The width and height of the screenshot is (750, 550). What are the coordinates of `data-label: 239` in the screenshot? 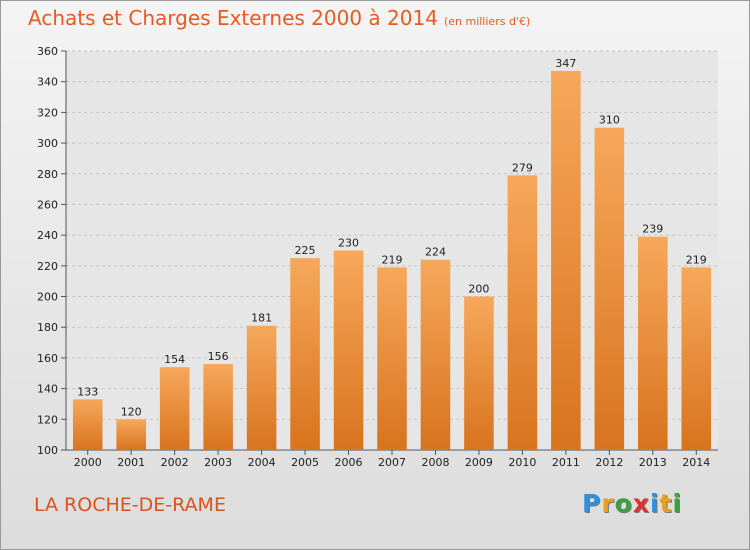 It's located at (652, 229).